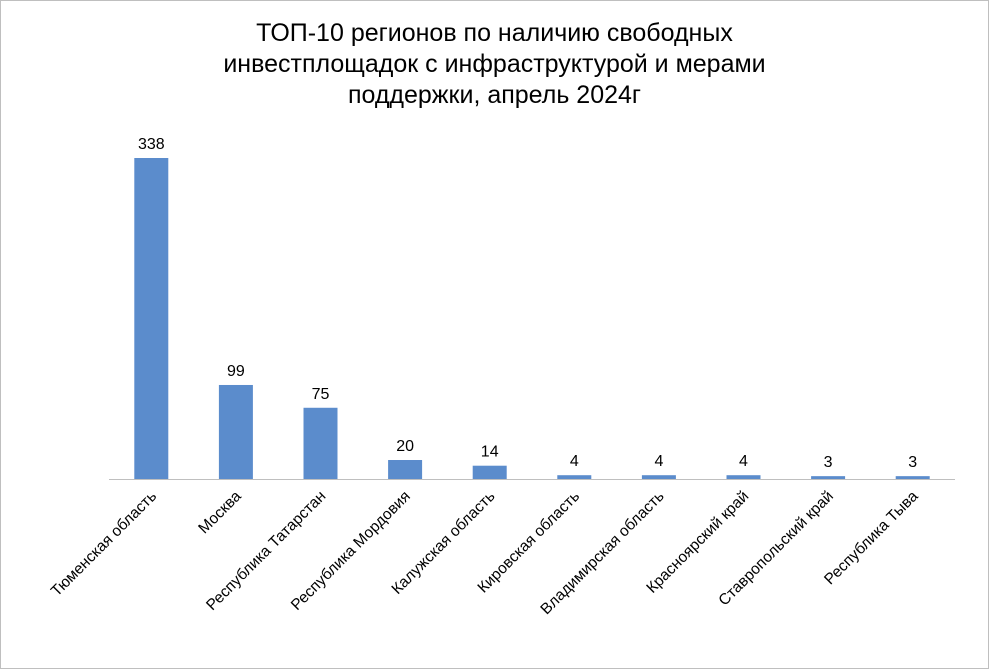  What do you see at coordinates (236, 371) in the screenshot?
I see `data-label: 99` at bounding box center [236, 371].